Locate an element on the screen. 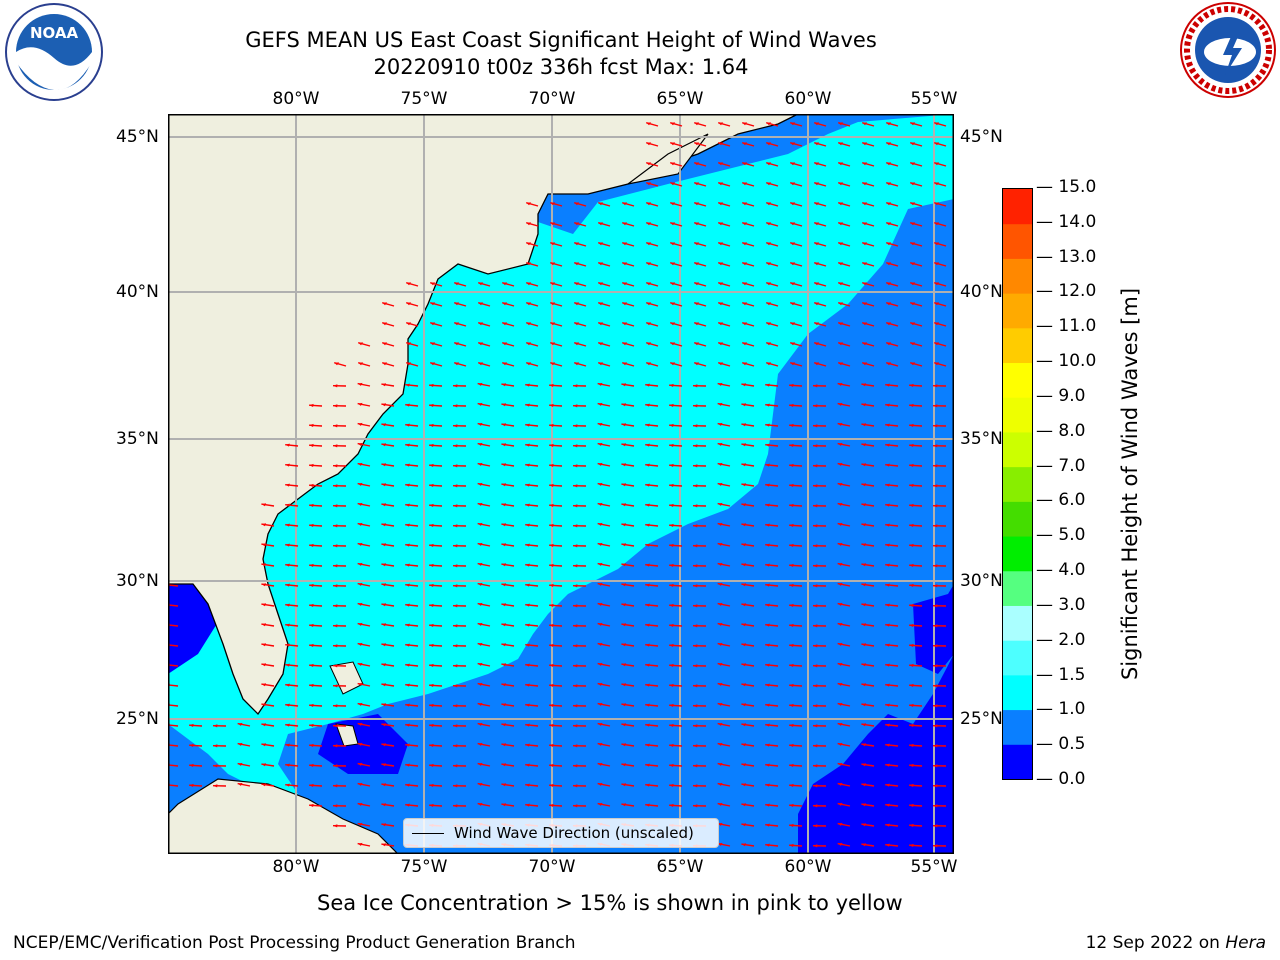 Image resolution: width=1280 pixels, height=960 pixels. colorbar-segment is located at coordinates (1017, 692).